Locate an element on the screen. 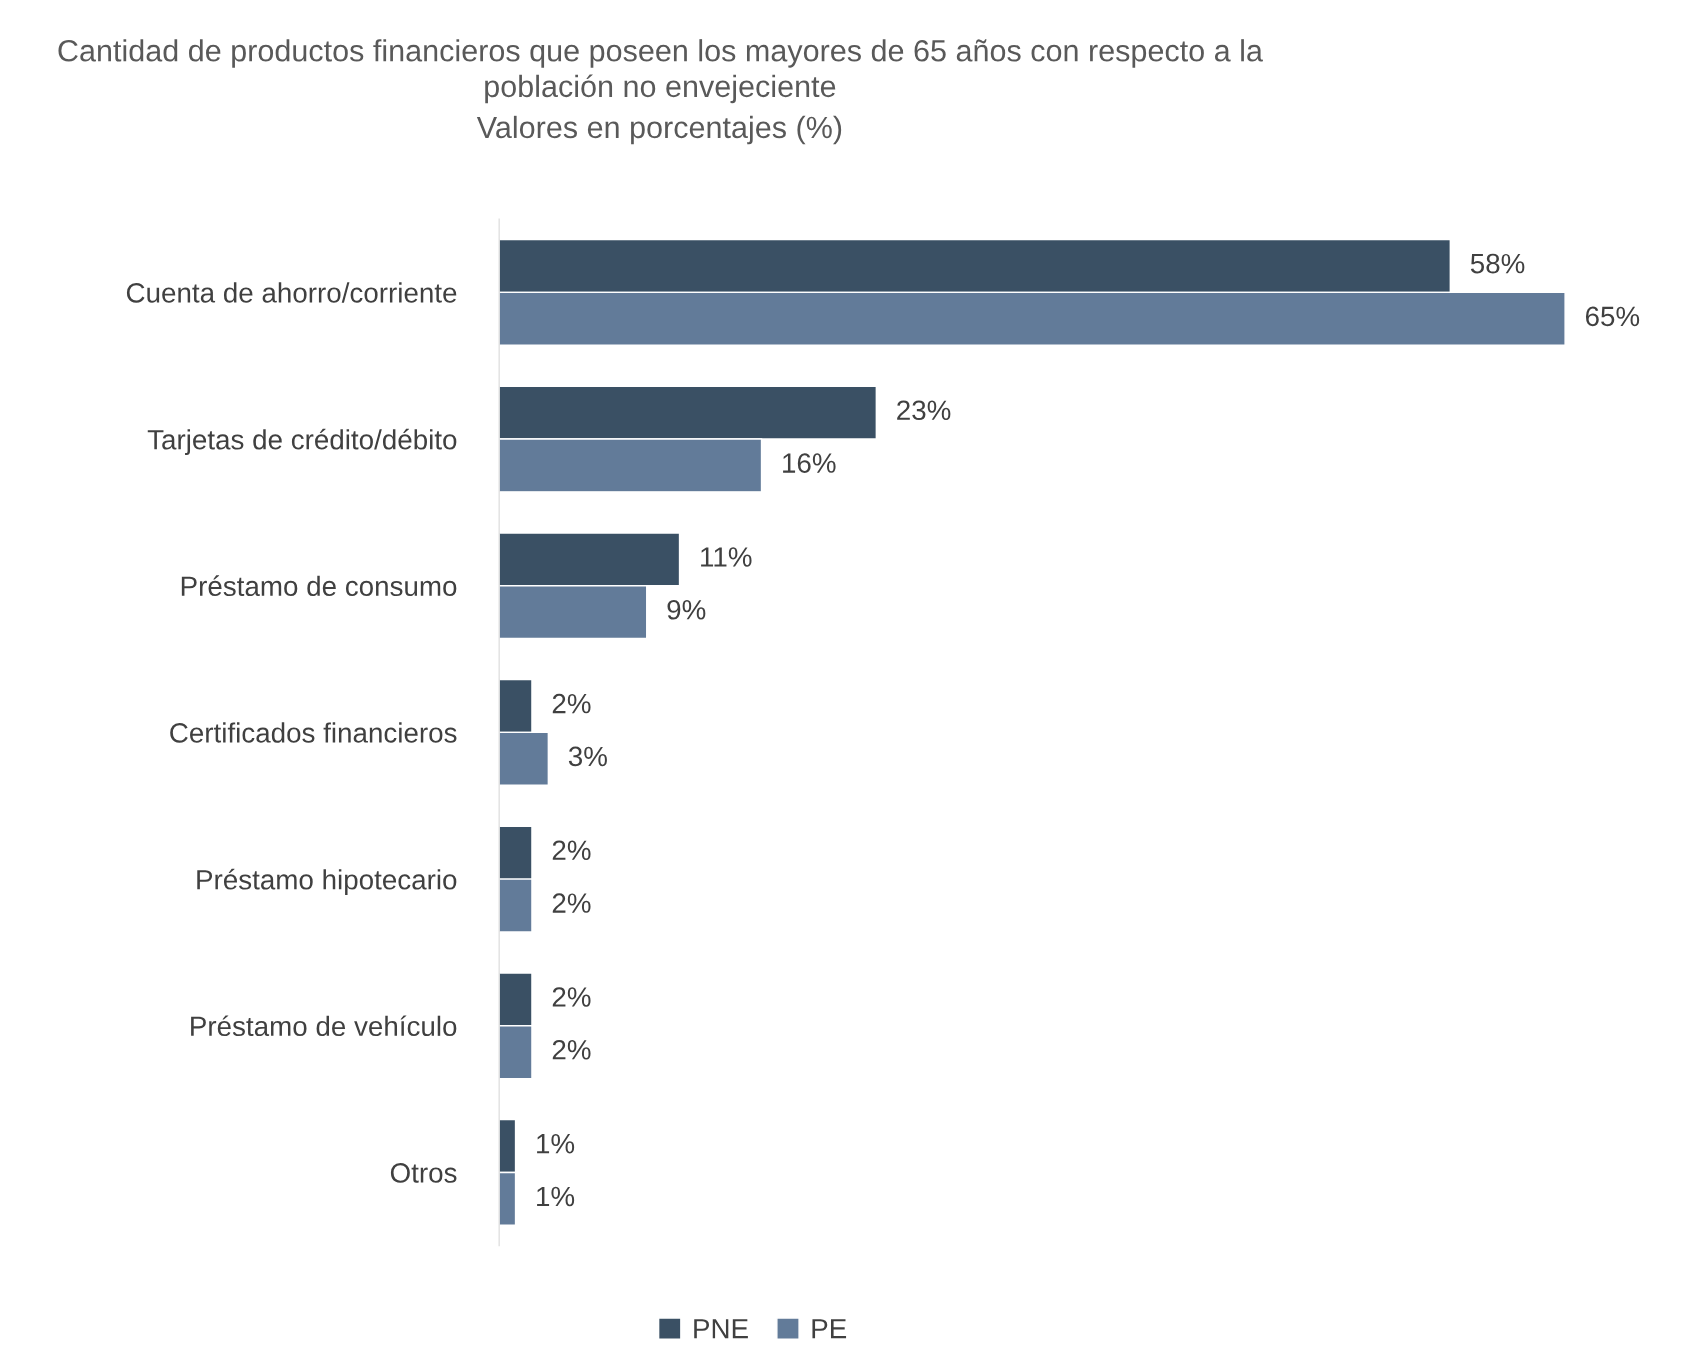 Image resolution: width=1692 pixels, height=1369 pixels. y-tick-label: Préstamo hipotecario is located at coordinates (327, 882).